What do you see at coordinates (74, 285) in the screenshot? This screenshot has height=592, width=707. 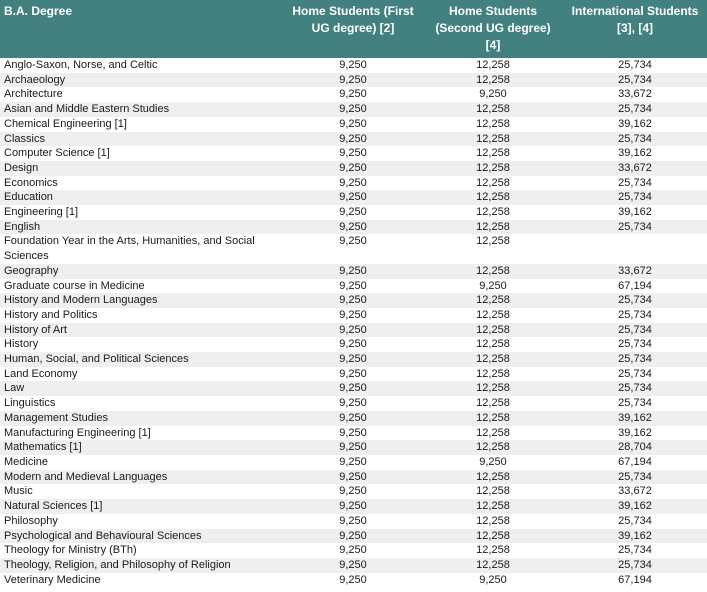 I see `degree-cell: Graduate course in Medicine` at bounding box center [74, 285].